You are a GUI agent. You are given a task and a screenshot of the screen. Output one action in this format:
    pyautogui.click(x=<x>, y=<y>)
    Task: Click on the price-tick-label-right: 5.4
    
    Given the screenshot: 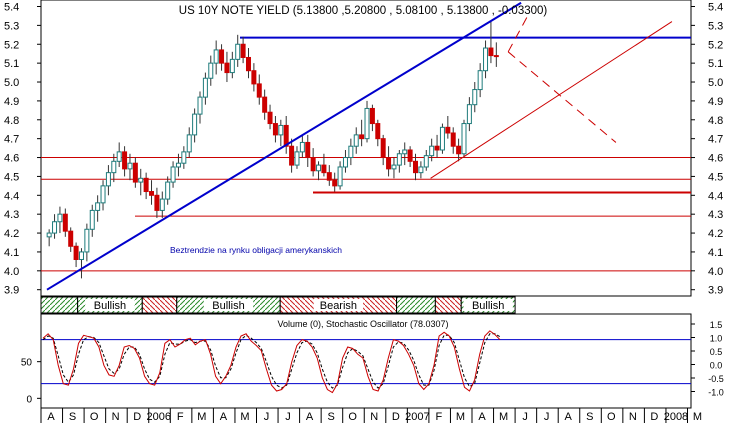 What is the action you would take?
    pyautogui.click(x=715, y=8)
    